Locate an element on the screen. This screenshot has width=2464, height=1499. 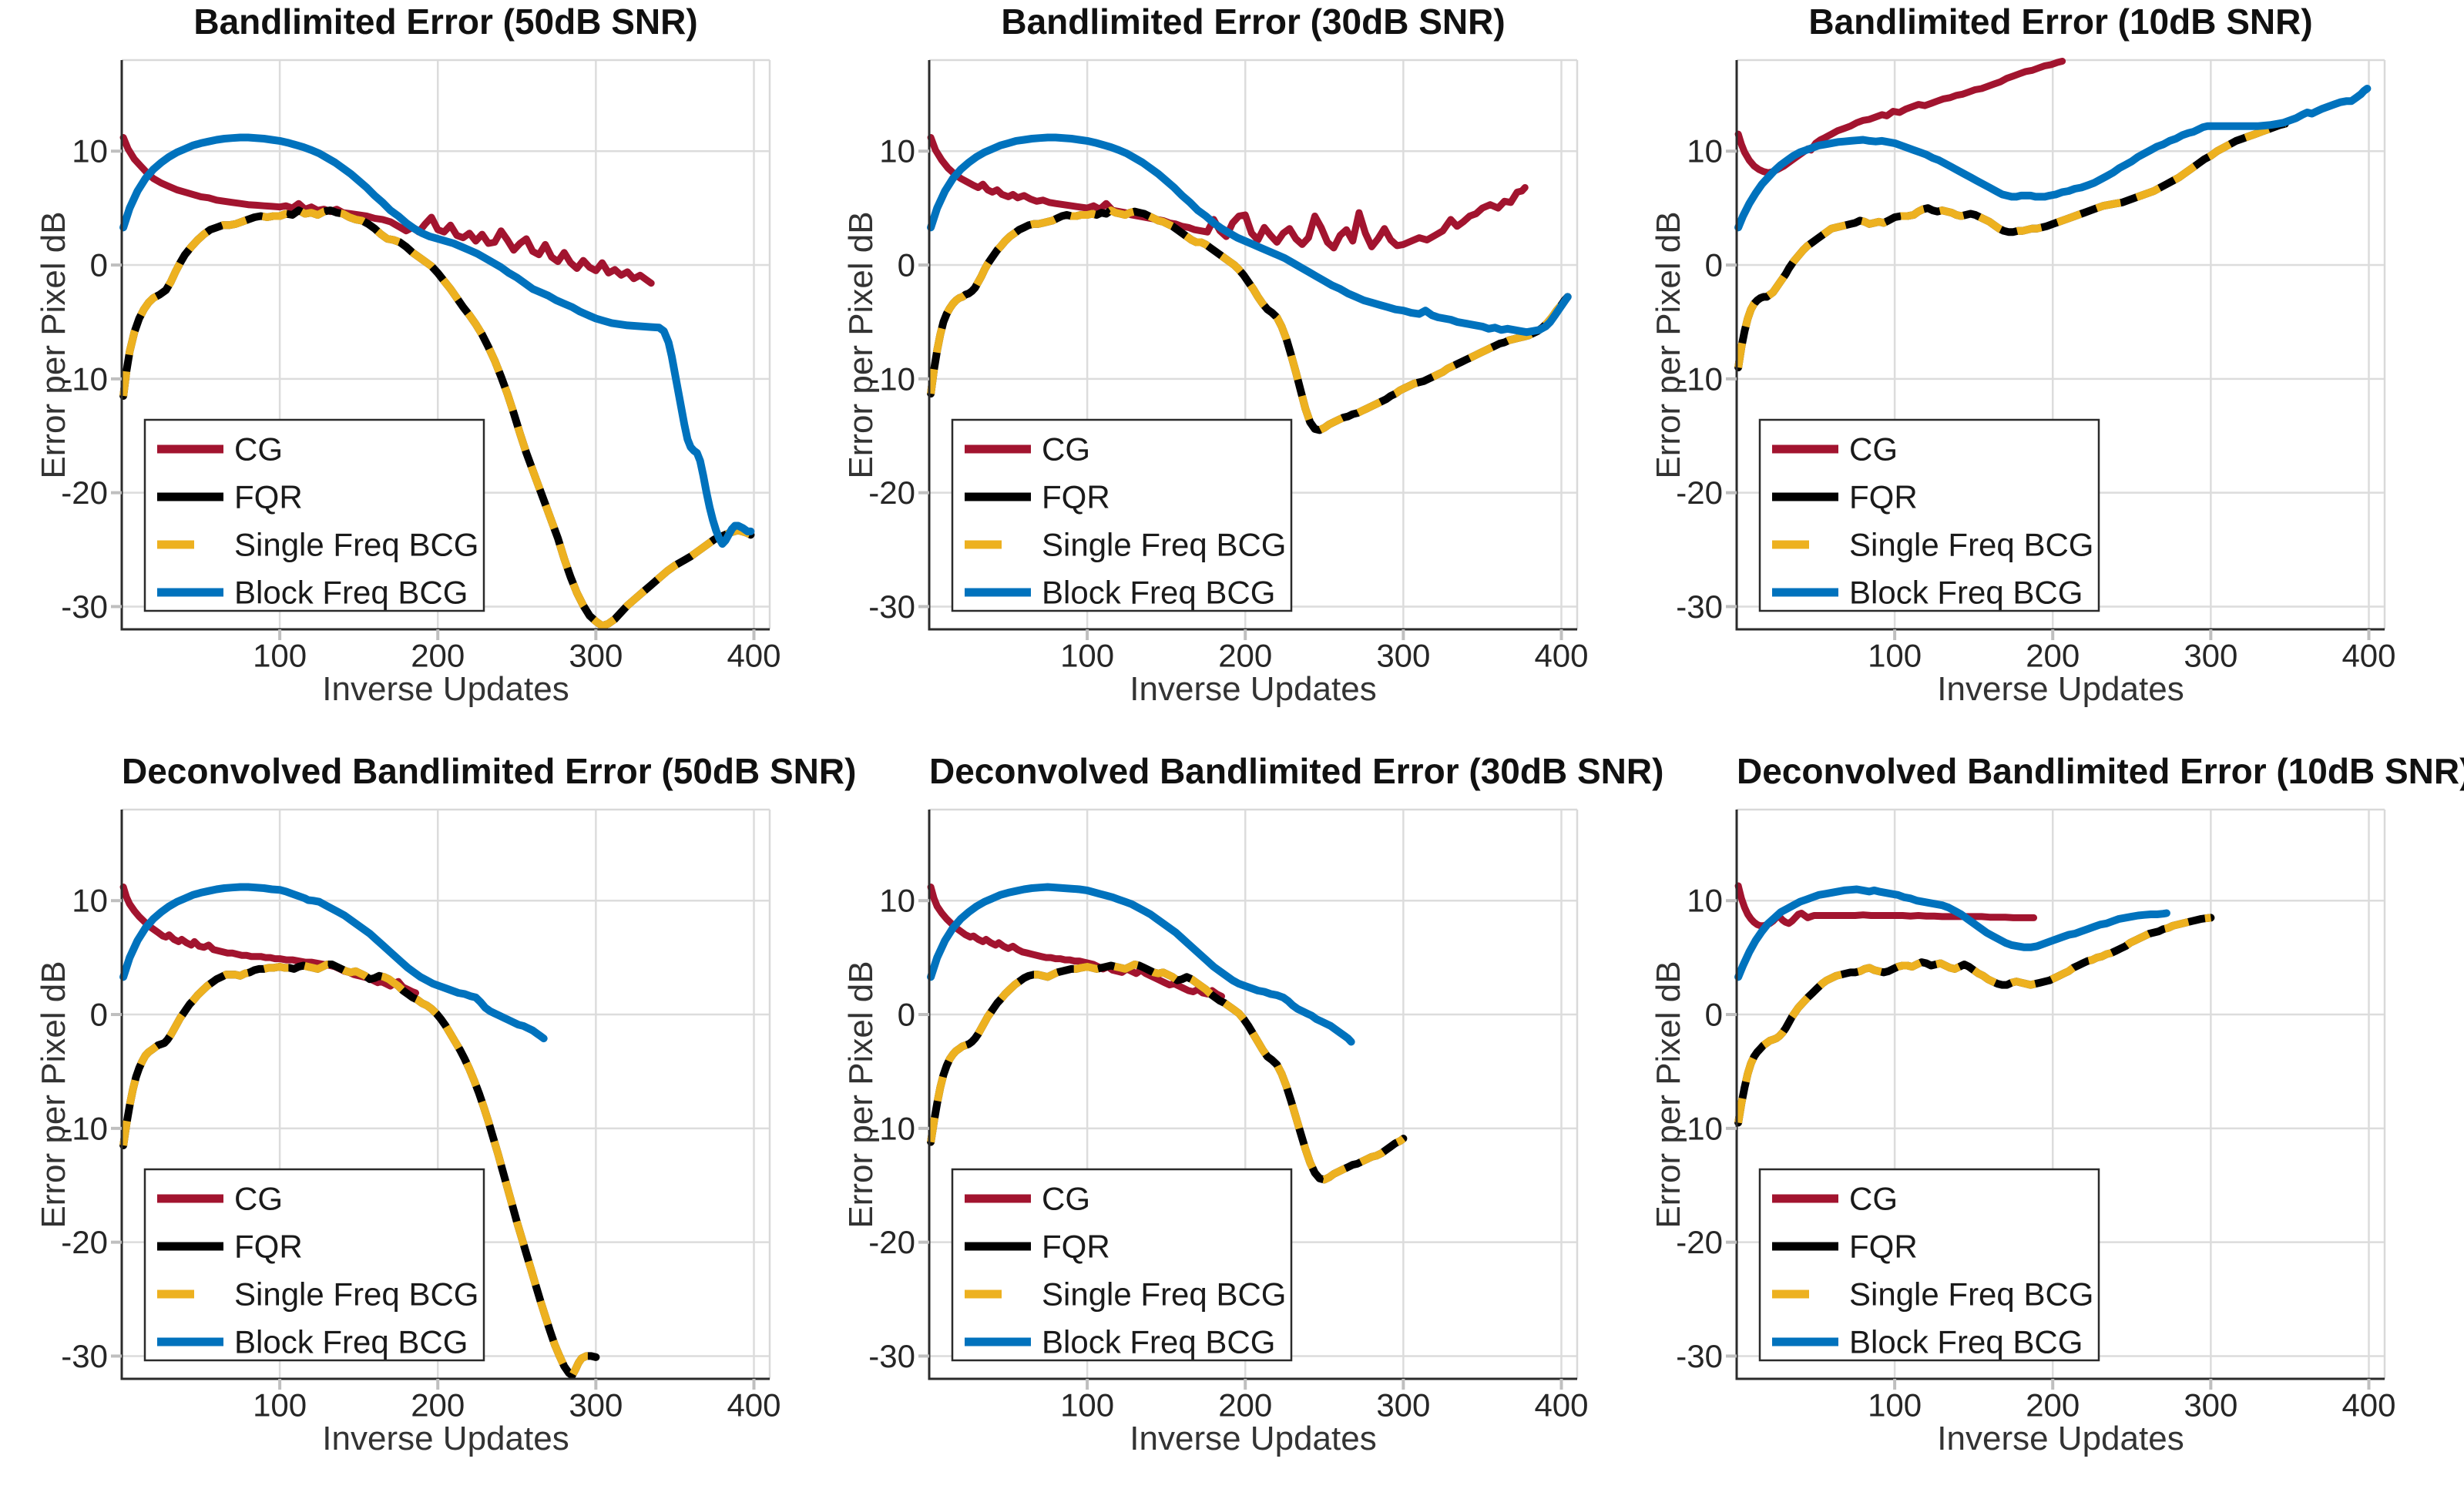
panel-title: Deconvolved Bandlimited Error (10dB SNR) is located at coordinates (2100, 771).